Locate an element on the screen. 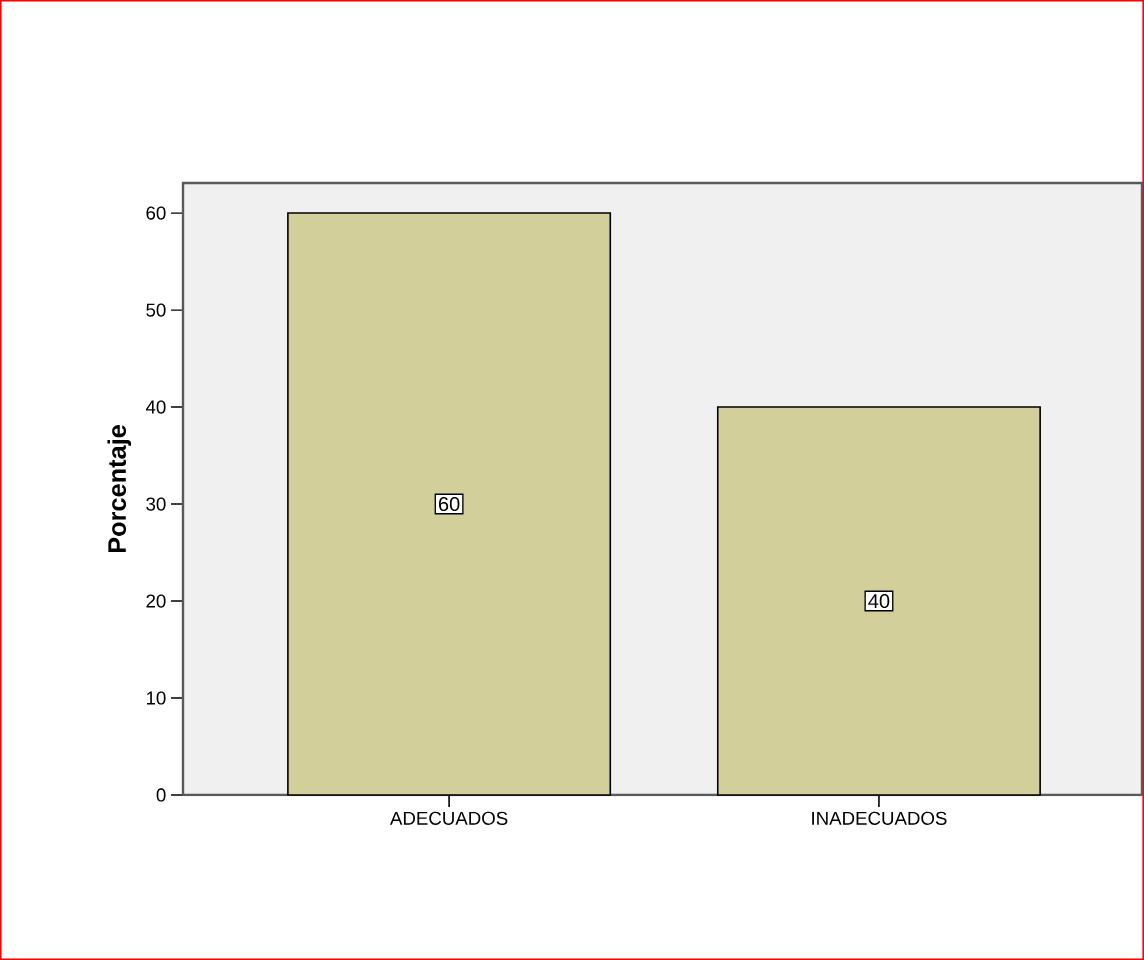 Image resolution: width=1144 pixels, height=960 pixels. y-tick-label: 50 is located at coordinates (156, 310).